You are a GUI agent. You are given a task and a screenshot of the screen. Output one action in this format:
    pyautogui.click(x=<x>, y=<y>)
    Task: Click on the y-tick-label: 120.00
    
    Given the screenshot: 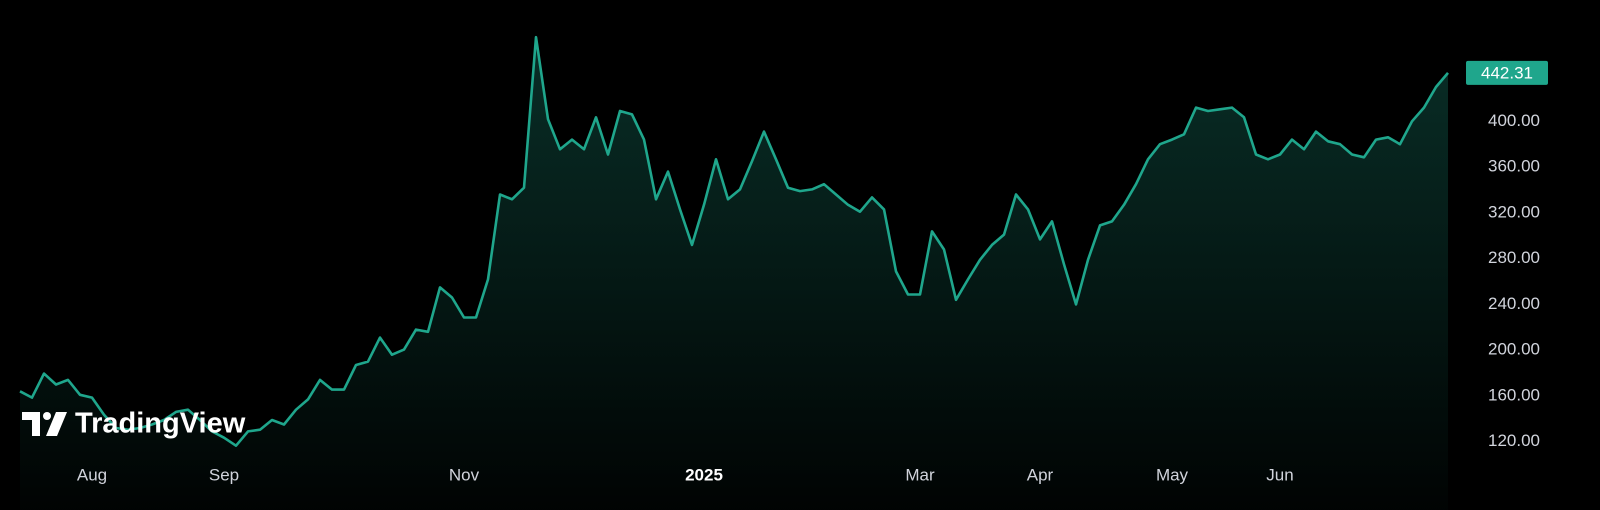 What is the action you would take?
    pyautogui.click(x=1514, y=440)
    